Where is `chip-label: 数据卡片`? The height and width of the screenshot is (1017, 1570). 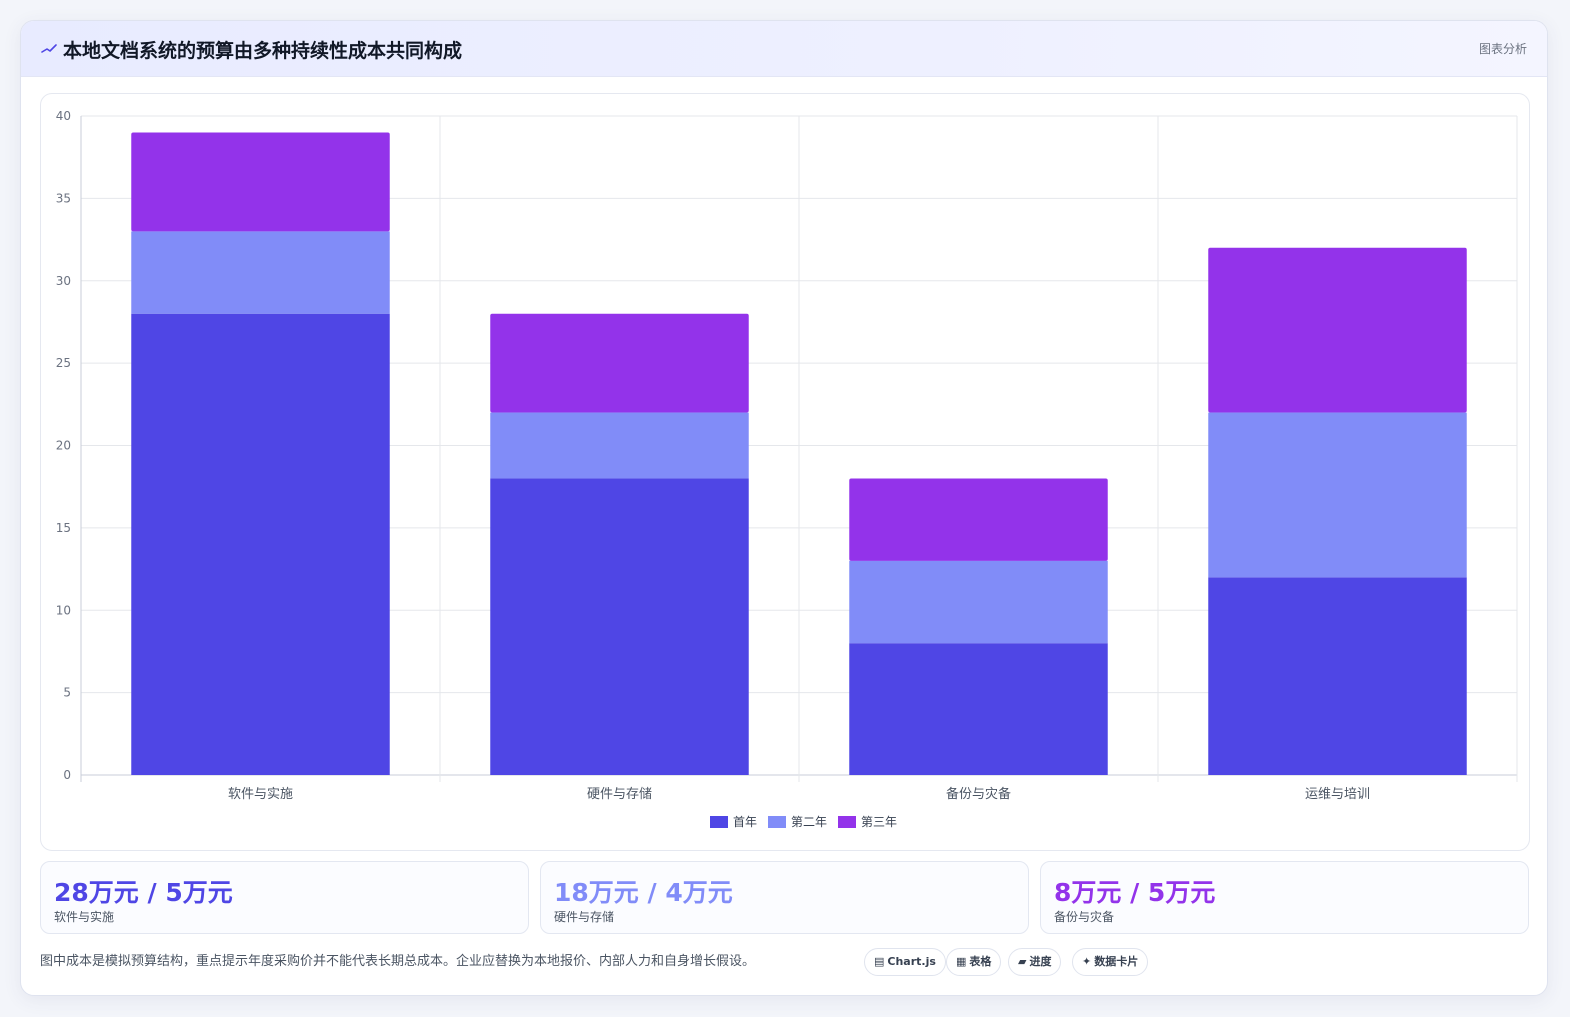 chip-label: 数据卡片 is located at coordinates (1116, 961).